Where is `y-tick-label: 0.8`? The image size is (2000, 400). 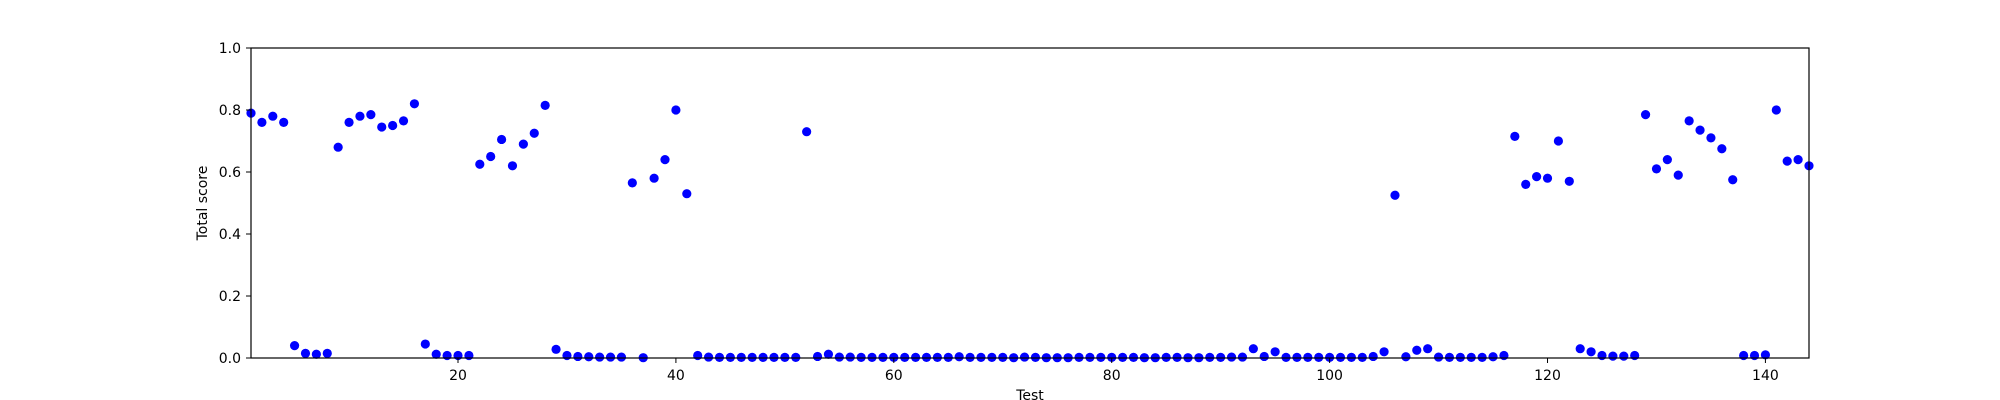
y-tick-label: 0.8 is located at coordinates (230, 111).